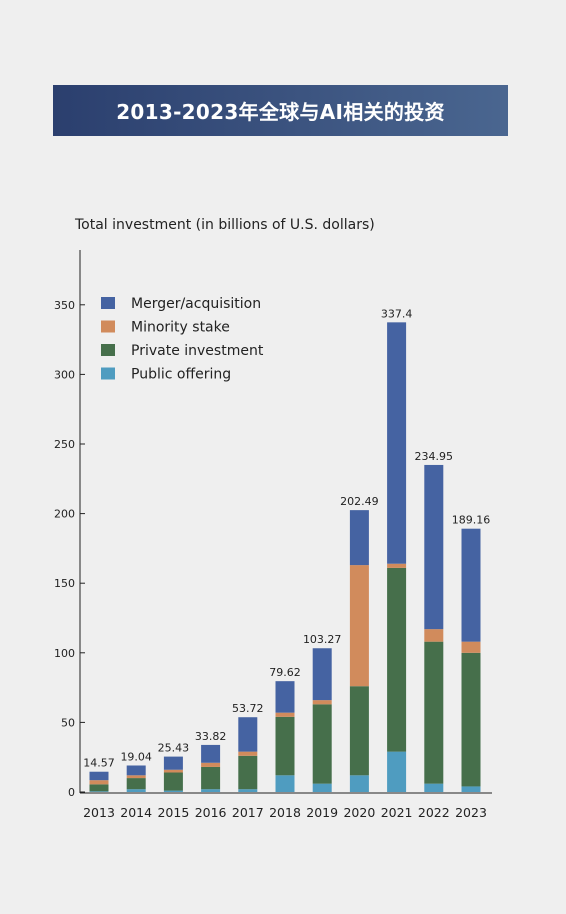 The height and width of the screenshot is (914, 566). Describe the element at coordinates (397, 812) in the screenshot. I see `x-tick-label: 2021` at that location.